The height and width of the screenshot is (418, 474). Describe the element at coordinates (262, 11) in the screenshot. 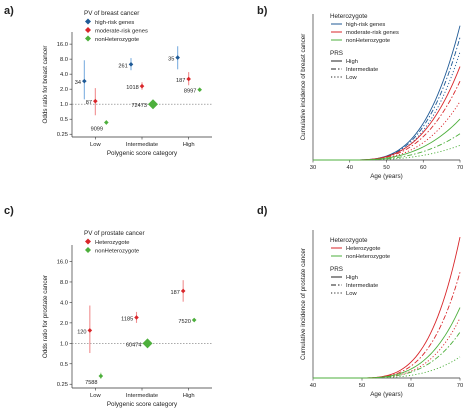

I see `panel-b-label: b)` at that location.